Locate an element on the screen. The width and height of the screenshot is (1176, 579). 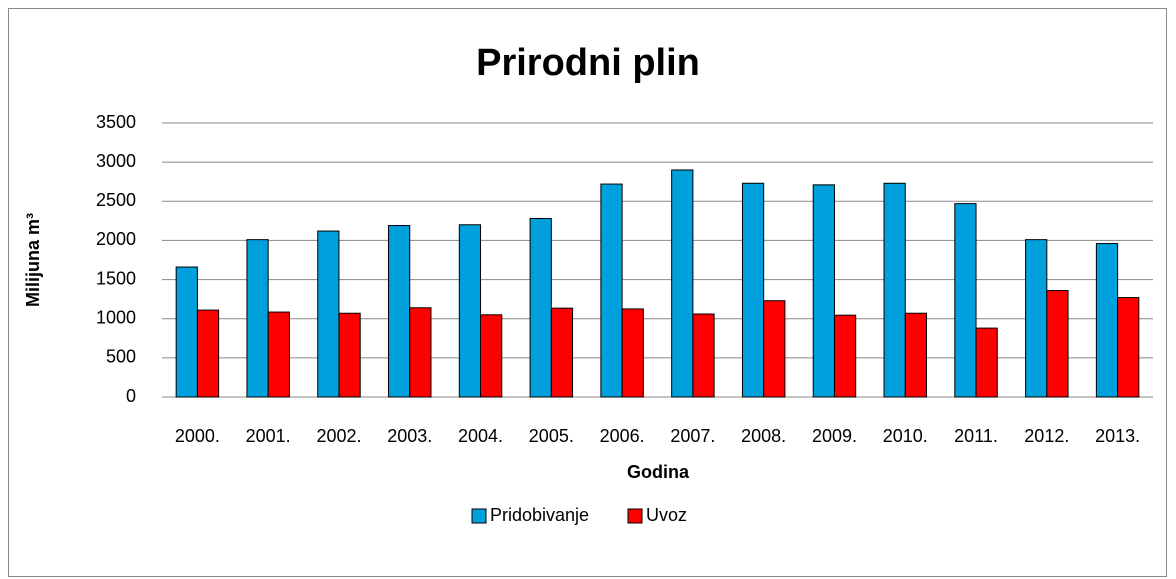
x-tick-label: 2013. is located at coordinates (1117, 436).